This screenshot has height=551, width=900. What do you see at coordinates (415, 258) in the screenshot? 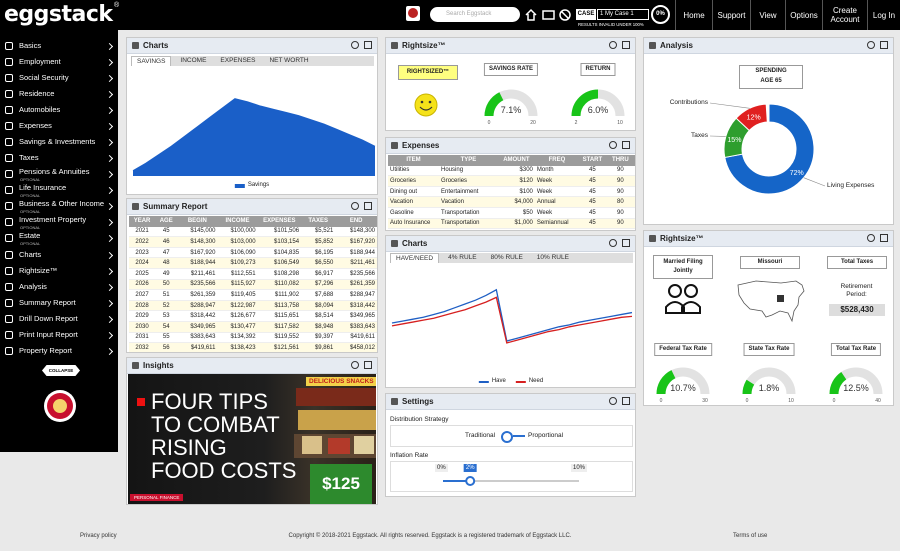
I see `tab: HAVE/NEED` at bounding box center [415, 258].